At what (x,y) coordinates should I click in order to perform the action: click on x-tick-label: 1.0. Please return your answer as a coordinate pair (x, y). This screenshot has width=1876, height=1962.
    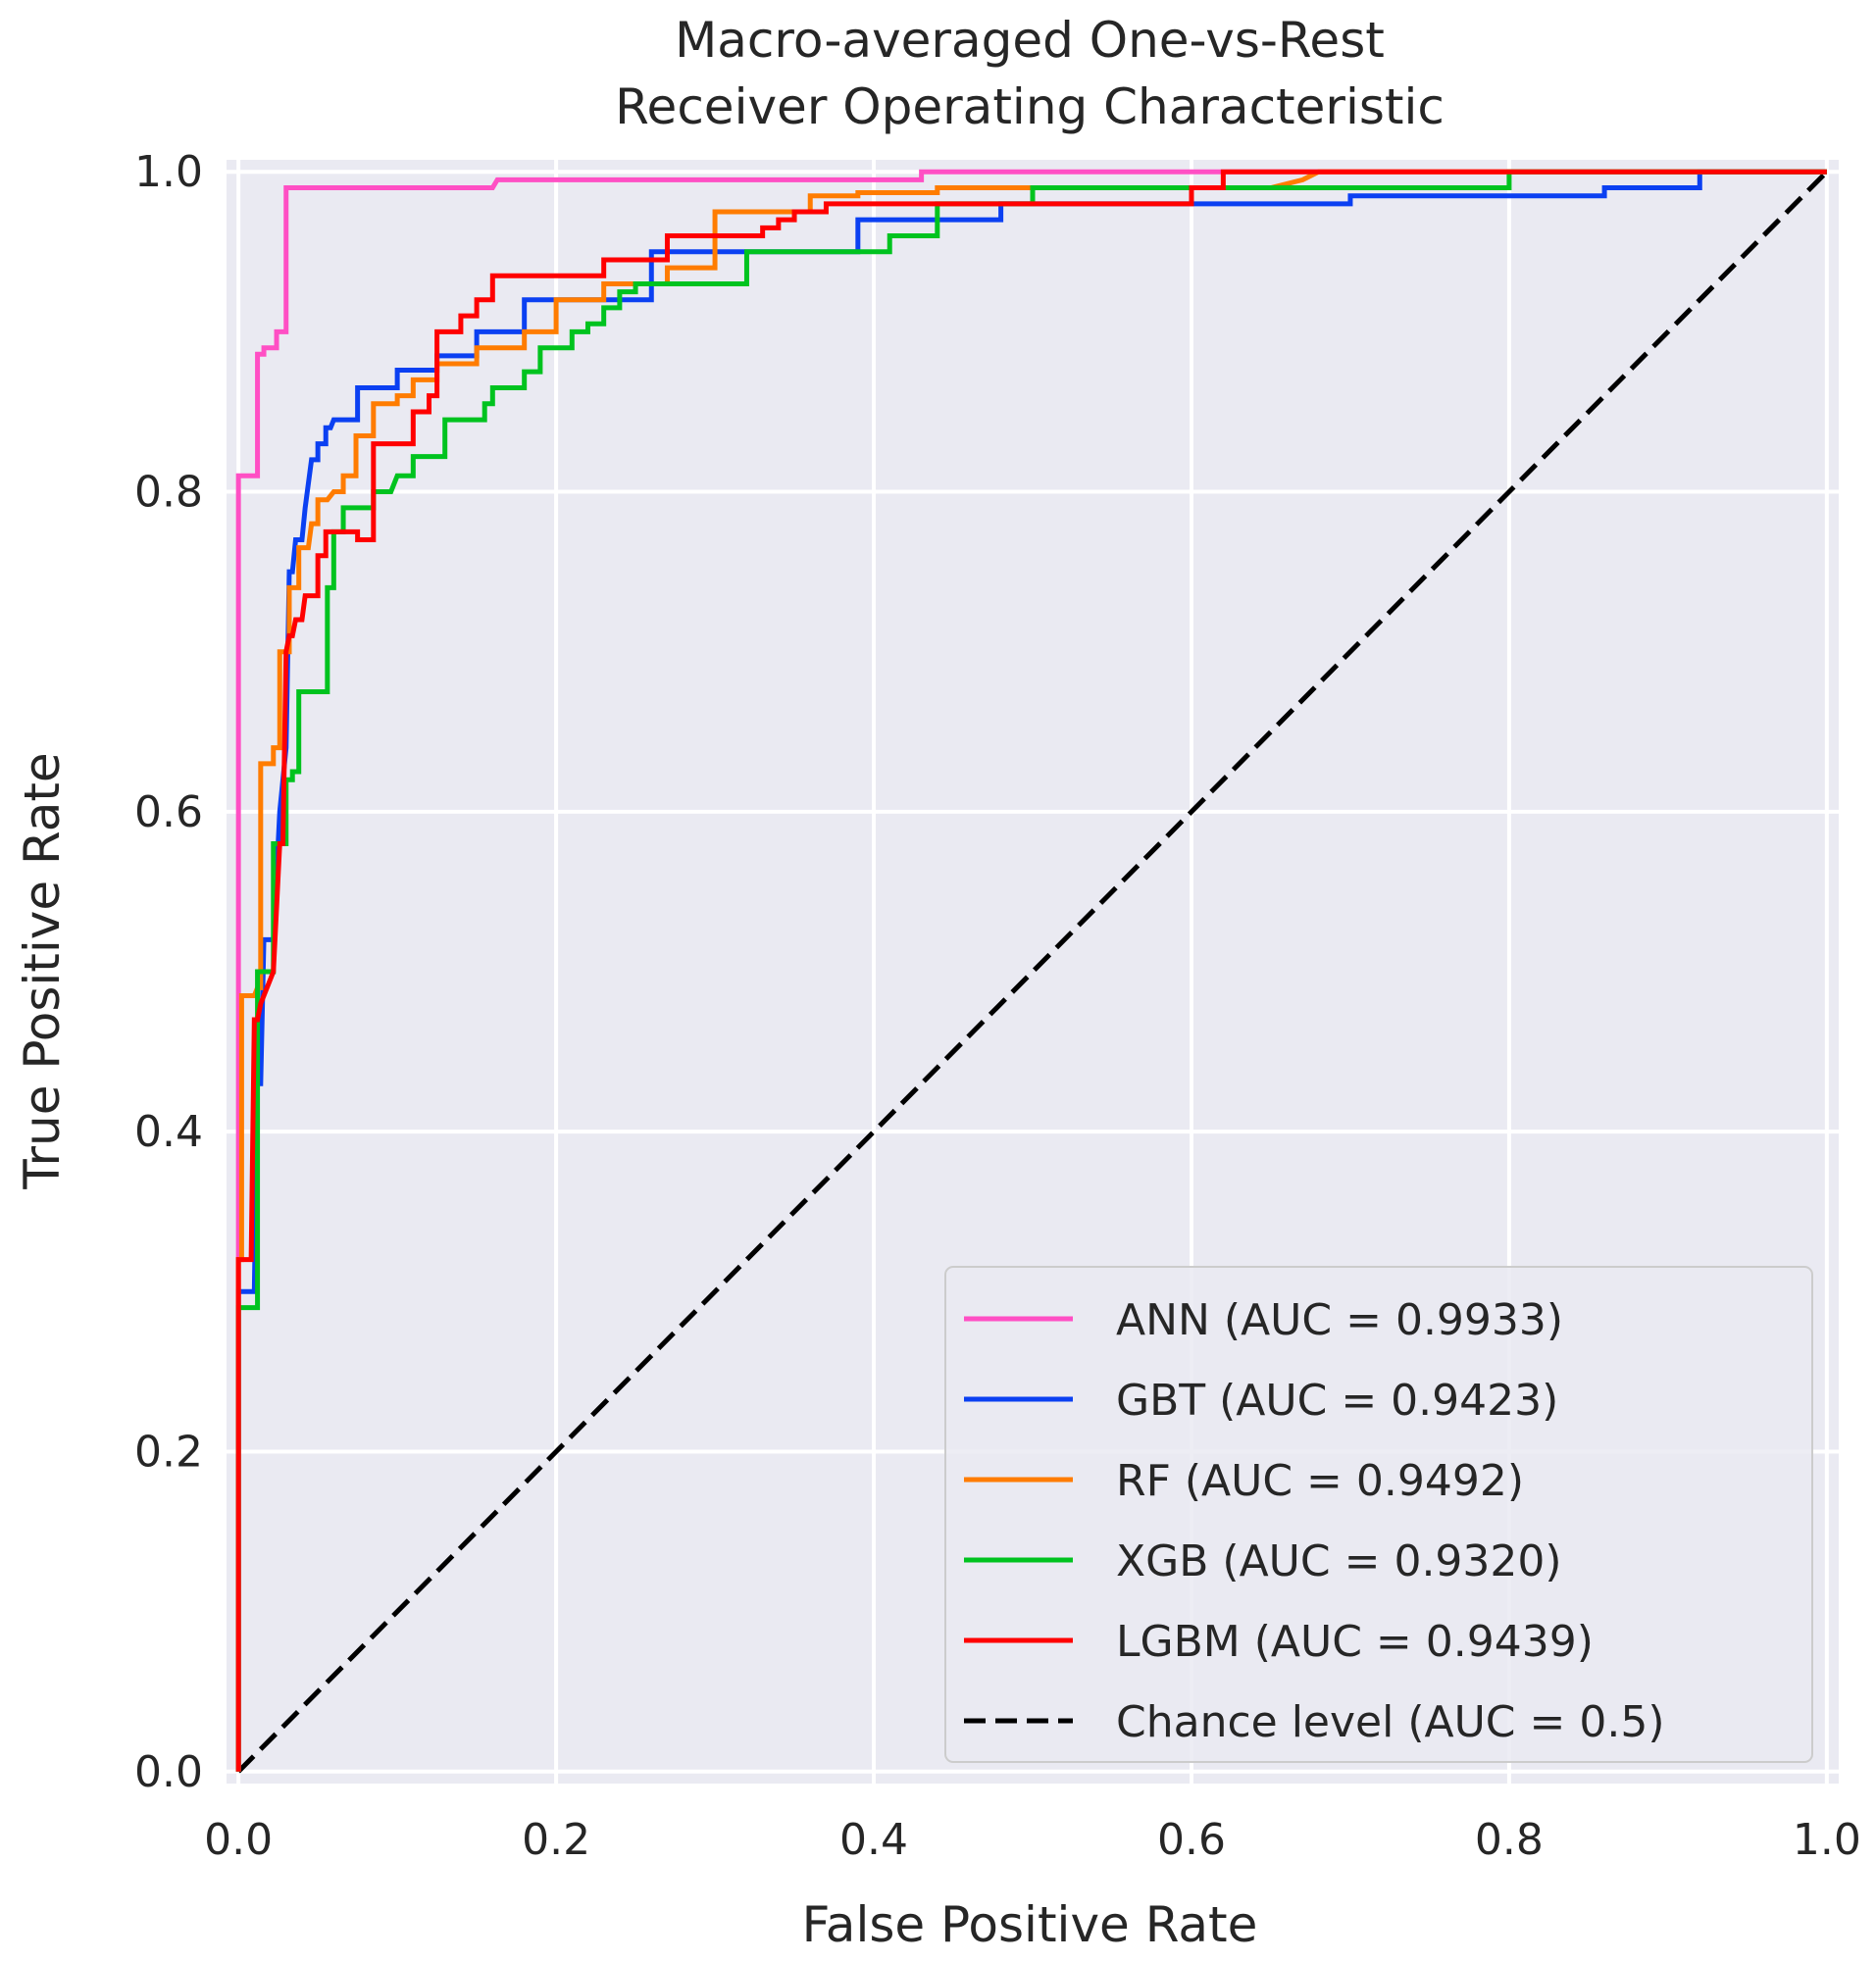
    Looking at the image, I should click on (1827, 1840).